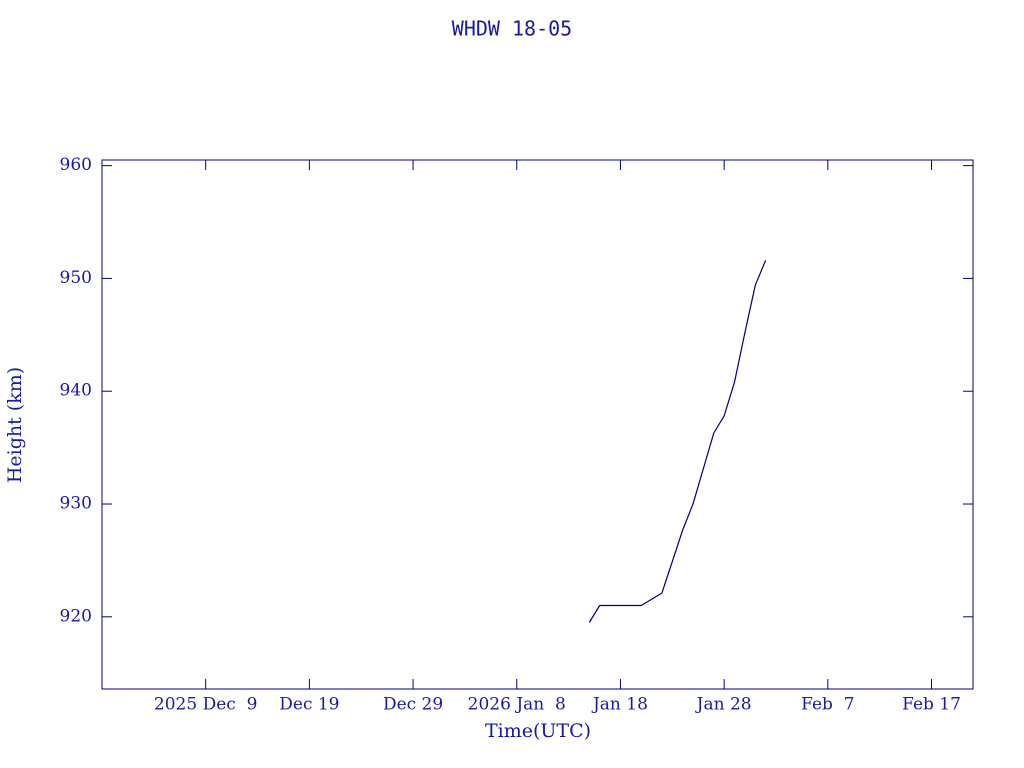  Describe the element at coordinates (512, 29) in the screenshot. I see `chart-title: WHDW 18-05` at that location.